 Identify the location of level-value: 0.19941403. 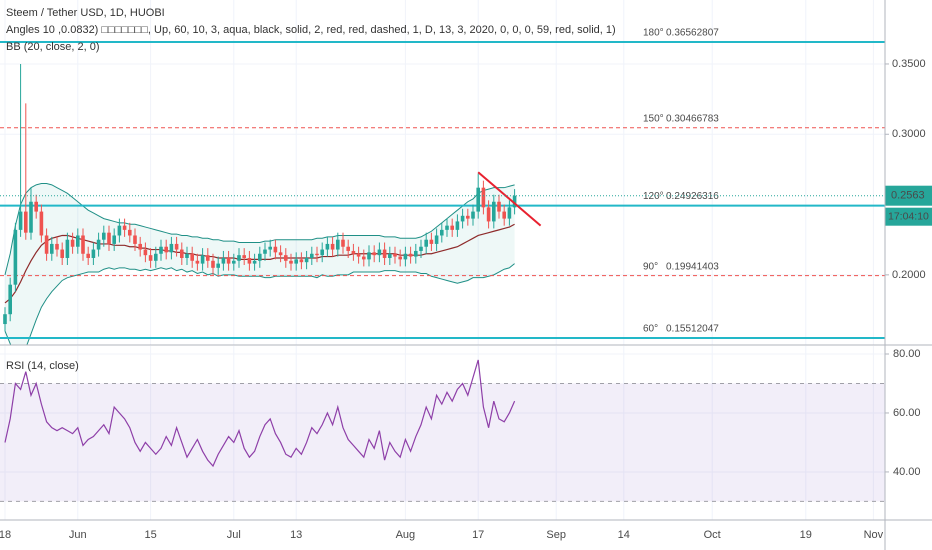
(692, 266).